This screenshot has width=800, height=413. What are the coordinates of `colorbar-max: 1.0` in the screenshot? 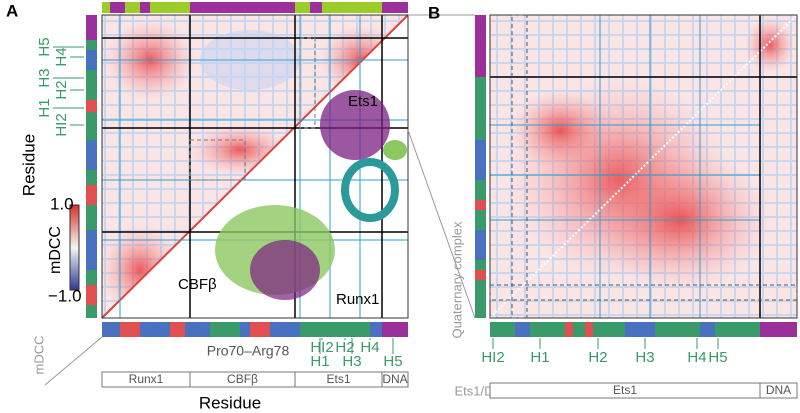 It's located at (62, 203).